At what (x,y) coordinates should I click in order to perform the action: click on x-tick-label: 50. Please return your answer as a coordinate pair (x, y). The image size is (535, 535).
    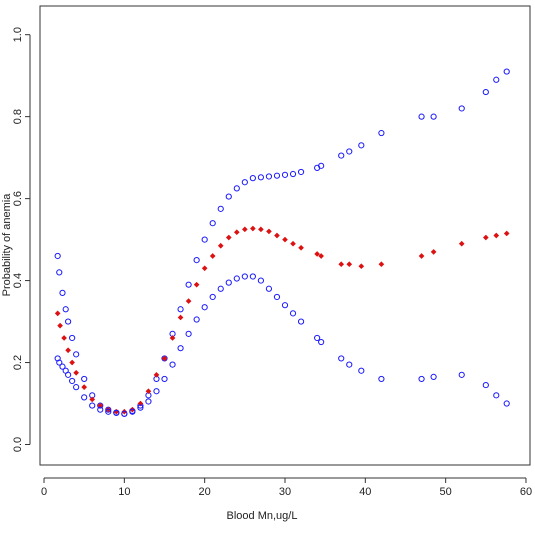
    Looking at the image, I should click on (446, 492).